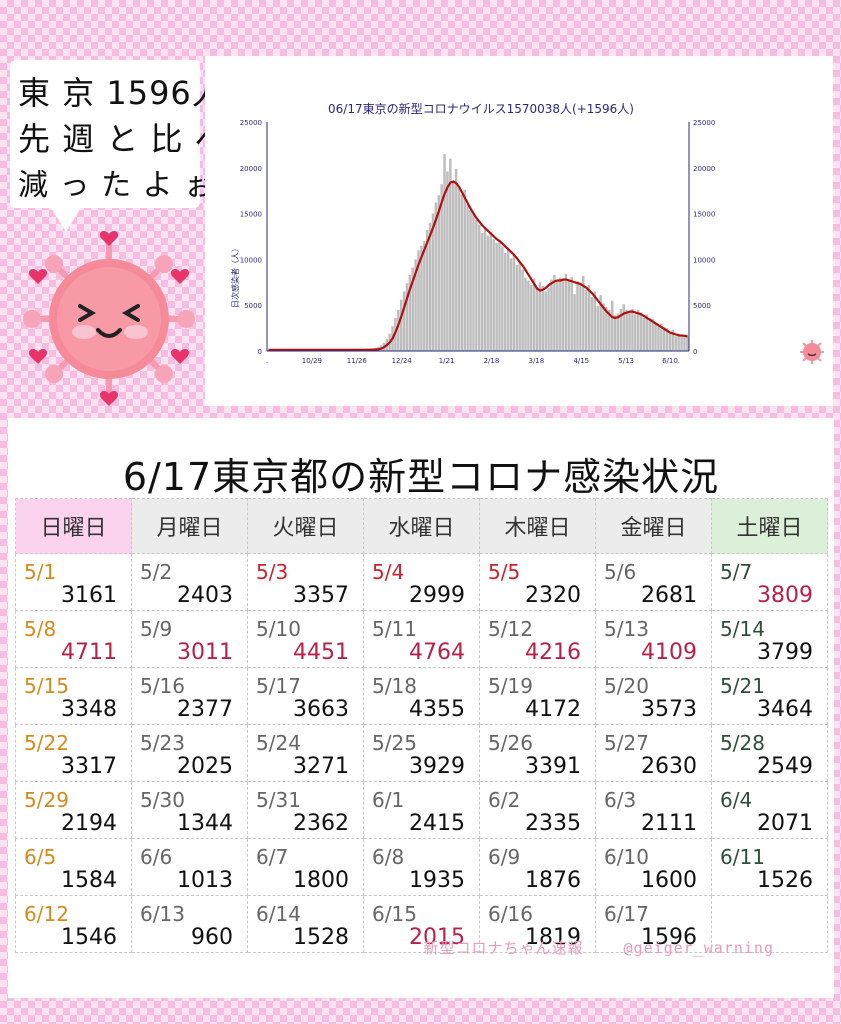 The width and height of the screenshot is (841, 1024). I want to click on day-cell: 5/2 2403, so click(189, 582).